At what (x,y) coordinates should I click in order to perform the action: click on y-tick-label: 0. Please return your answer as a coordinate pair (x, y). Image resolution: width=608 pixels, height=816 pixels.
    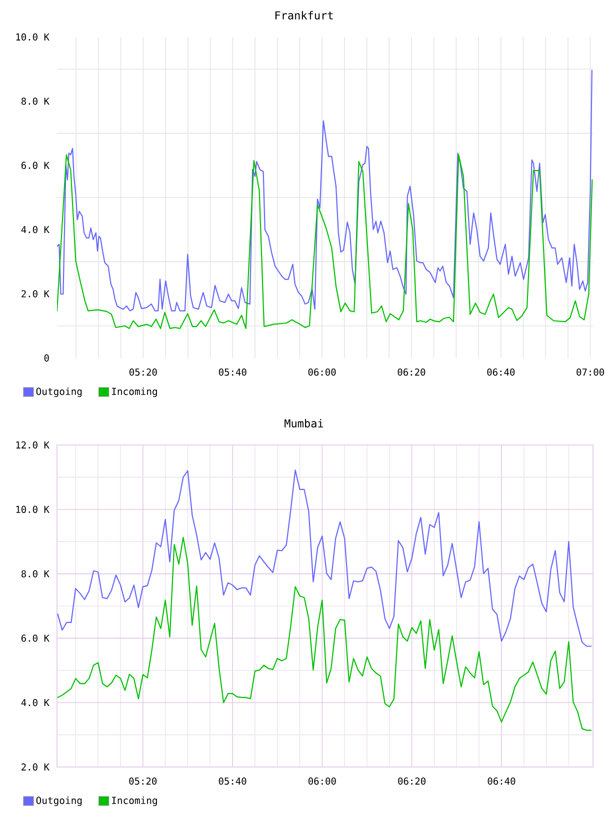
    Looking at the image, I should click on (46, 358).